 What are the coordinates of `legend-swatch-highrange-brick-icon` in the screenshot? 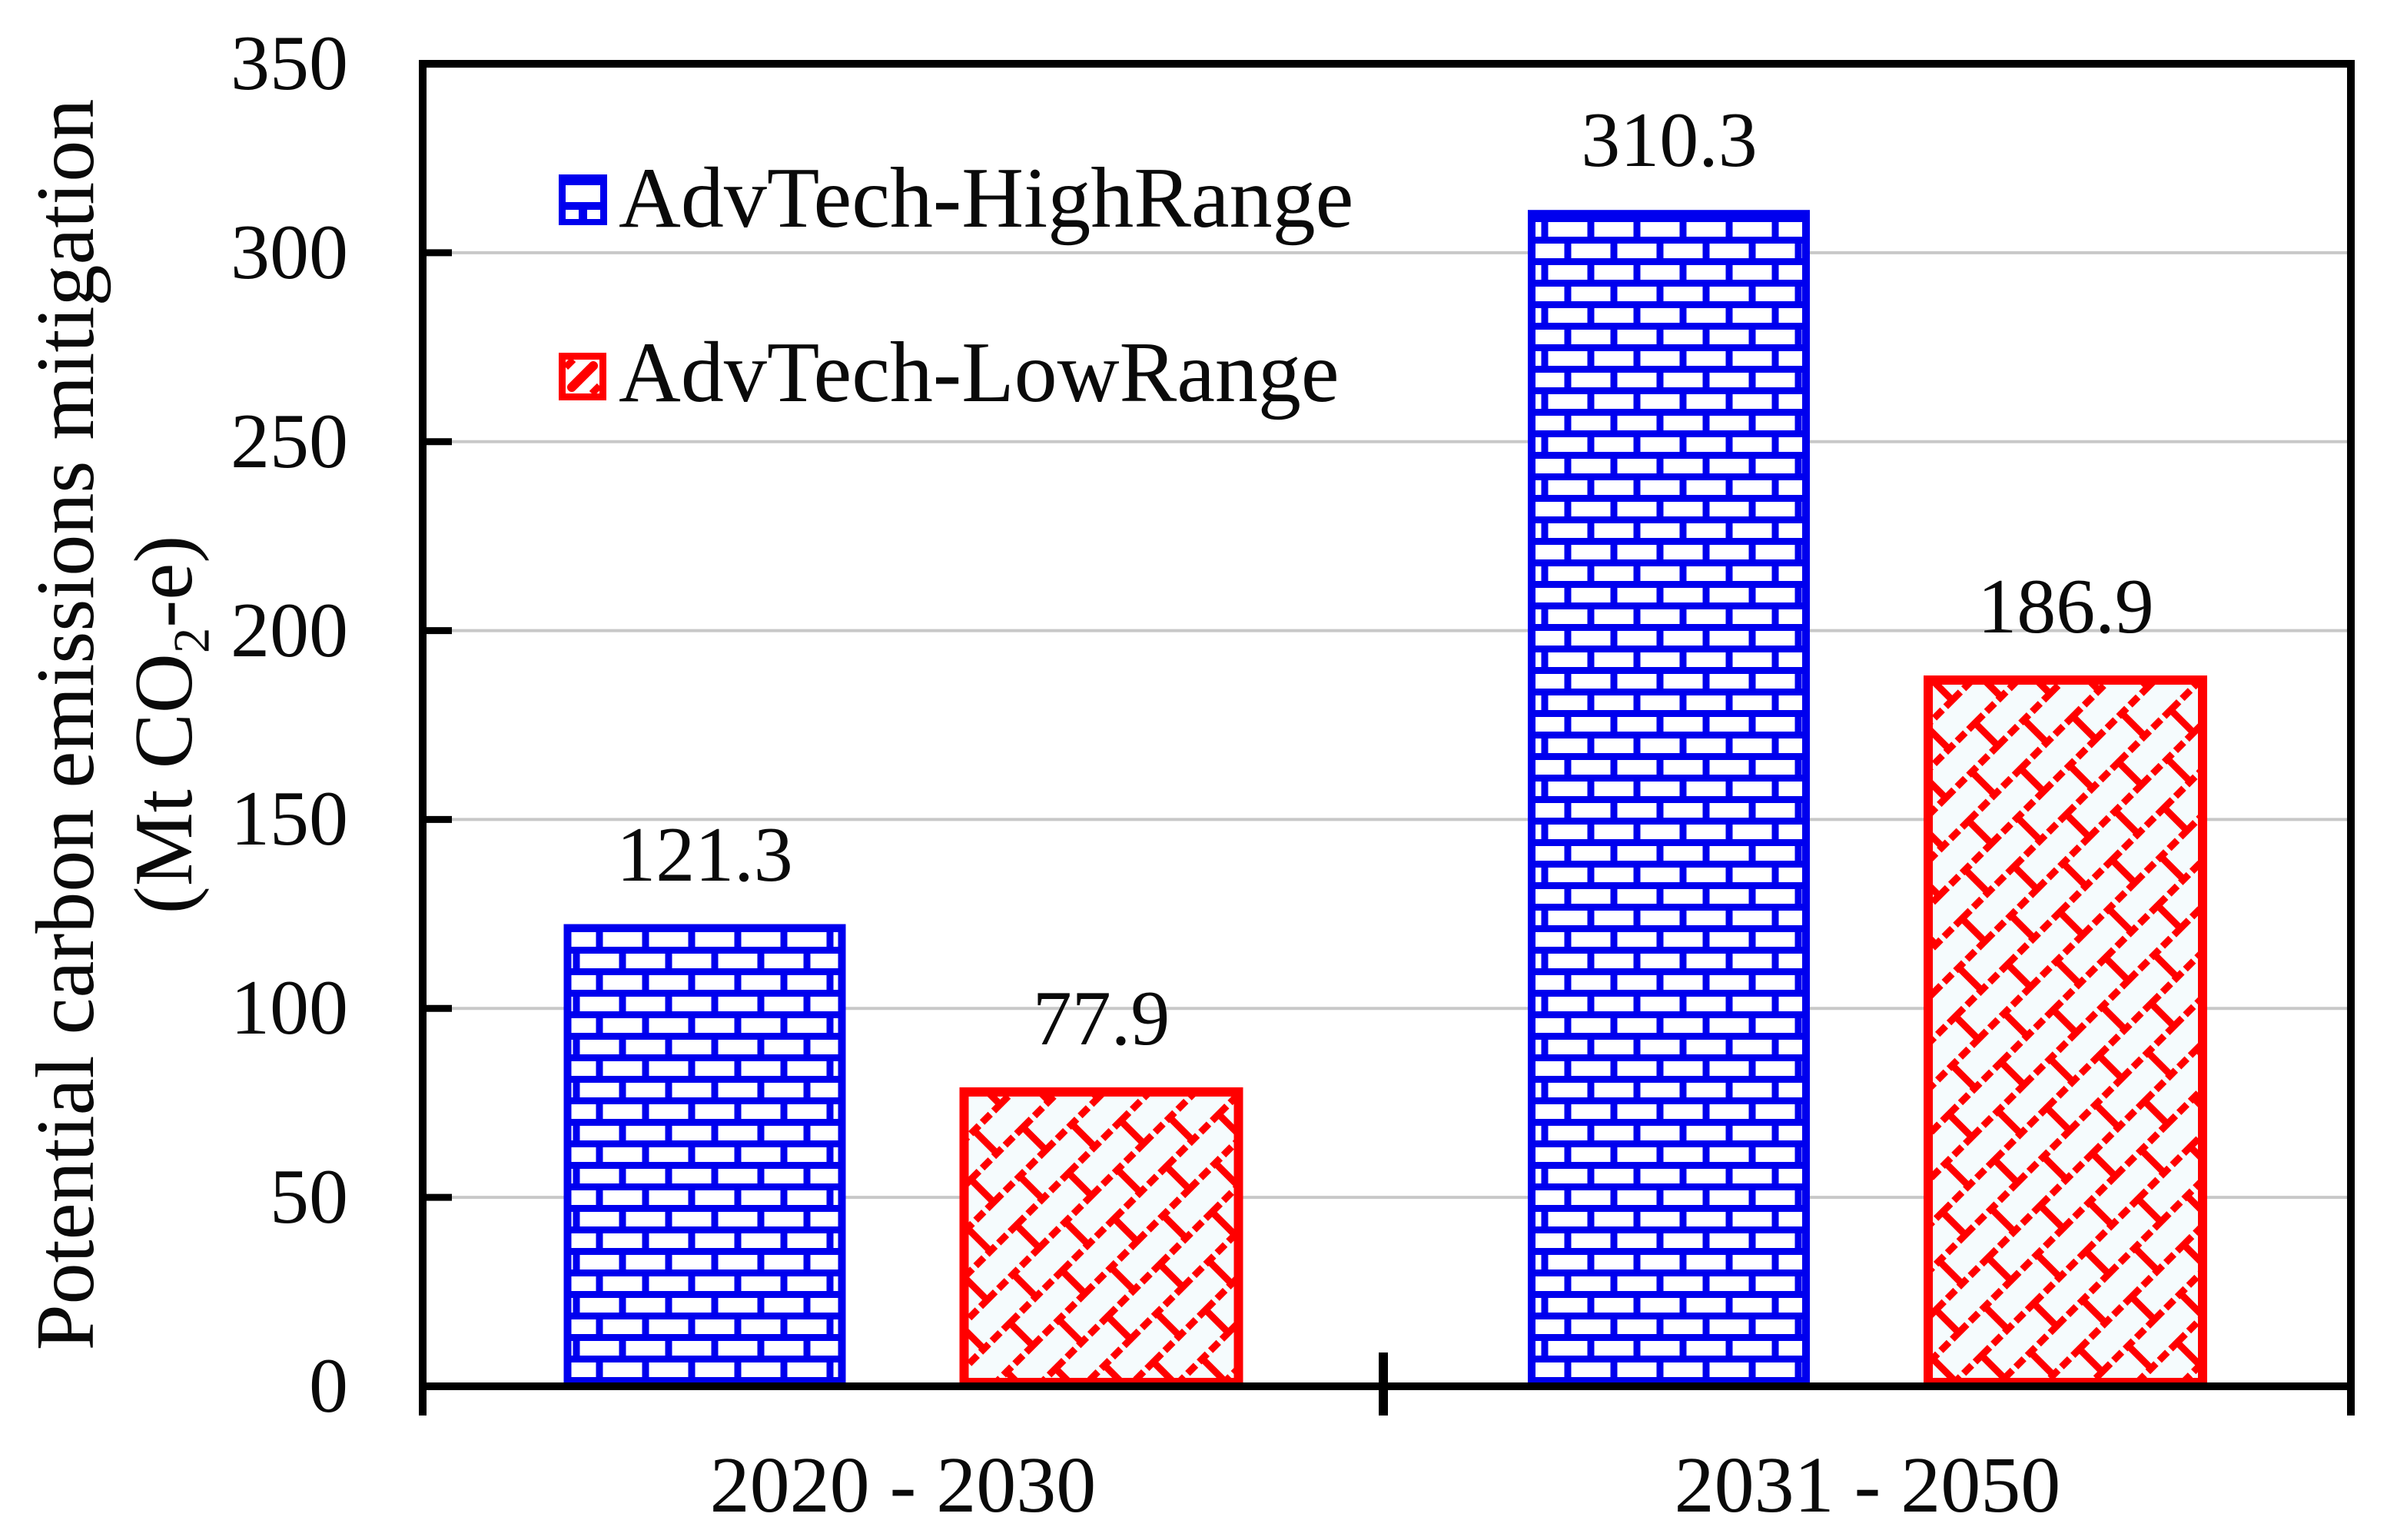 It's located at (583, 199).